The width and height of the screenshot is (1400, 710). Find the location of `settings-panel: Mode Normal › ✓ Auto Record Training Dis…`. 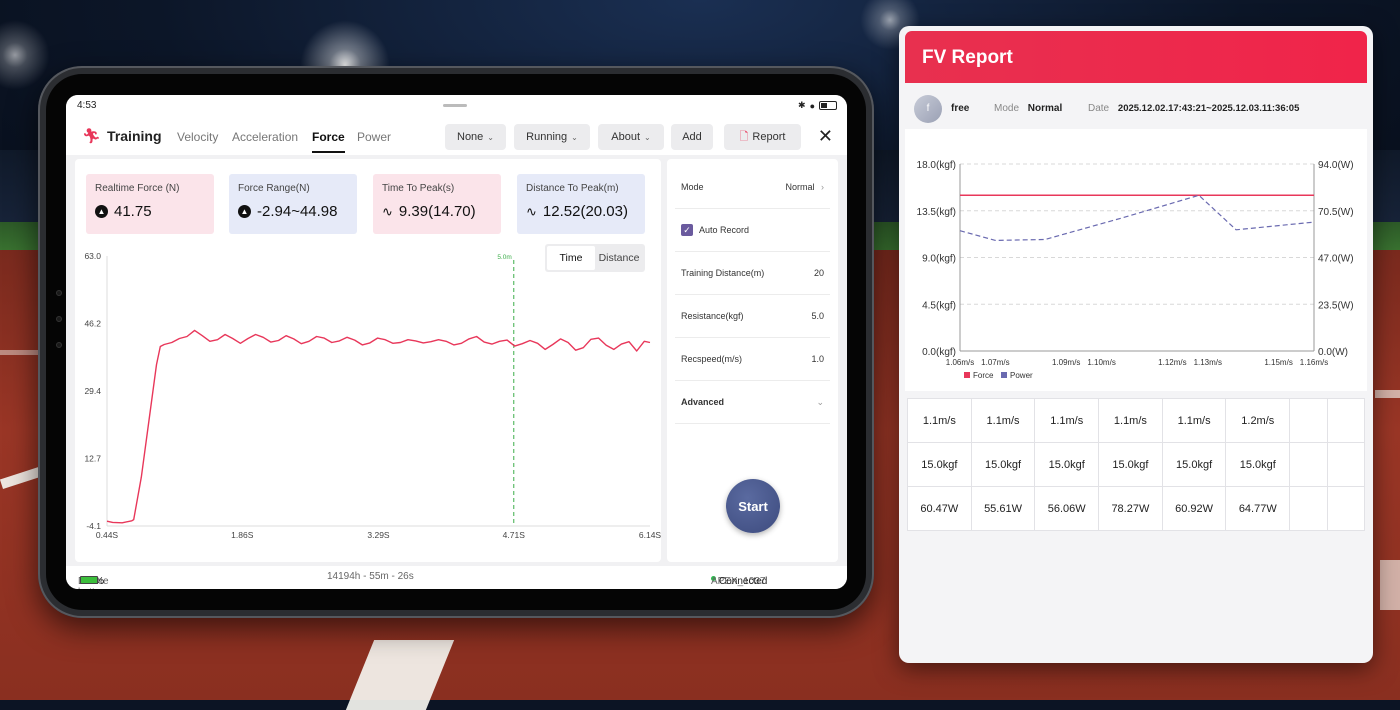

settings-panel: Mode Normal › ✓ Auto Record Training Dis… is located at coordinates (752, 360).